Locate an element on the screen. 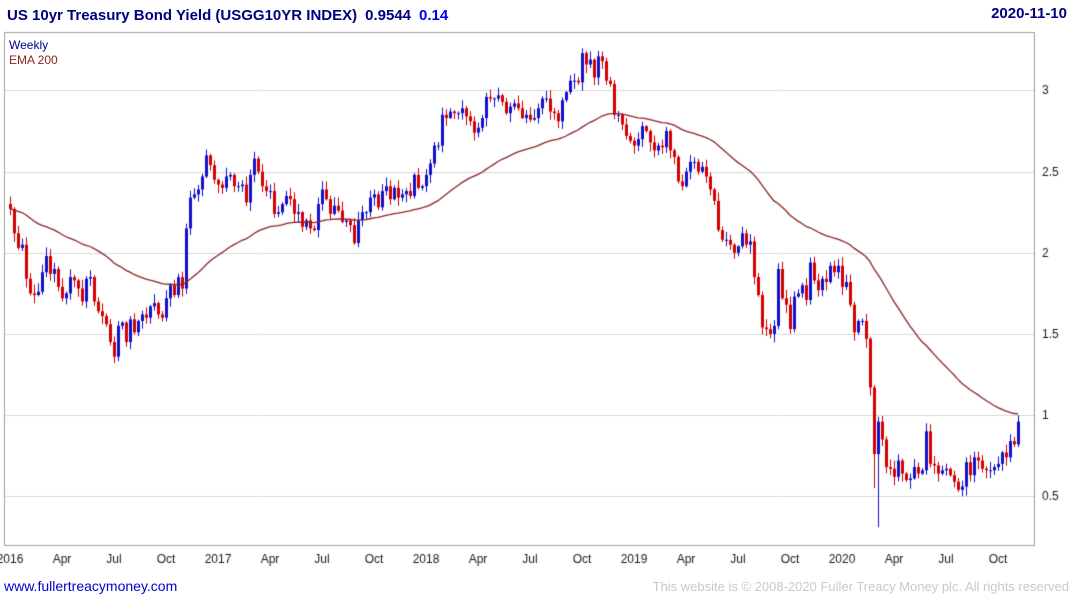 This screenshot has width=1075, height=600. last-price: 0.9544 is located at coordinates (388, 15).